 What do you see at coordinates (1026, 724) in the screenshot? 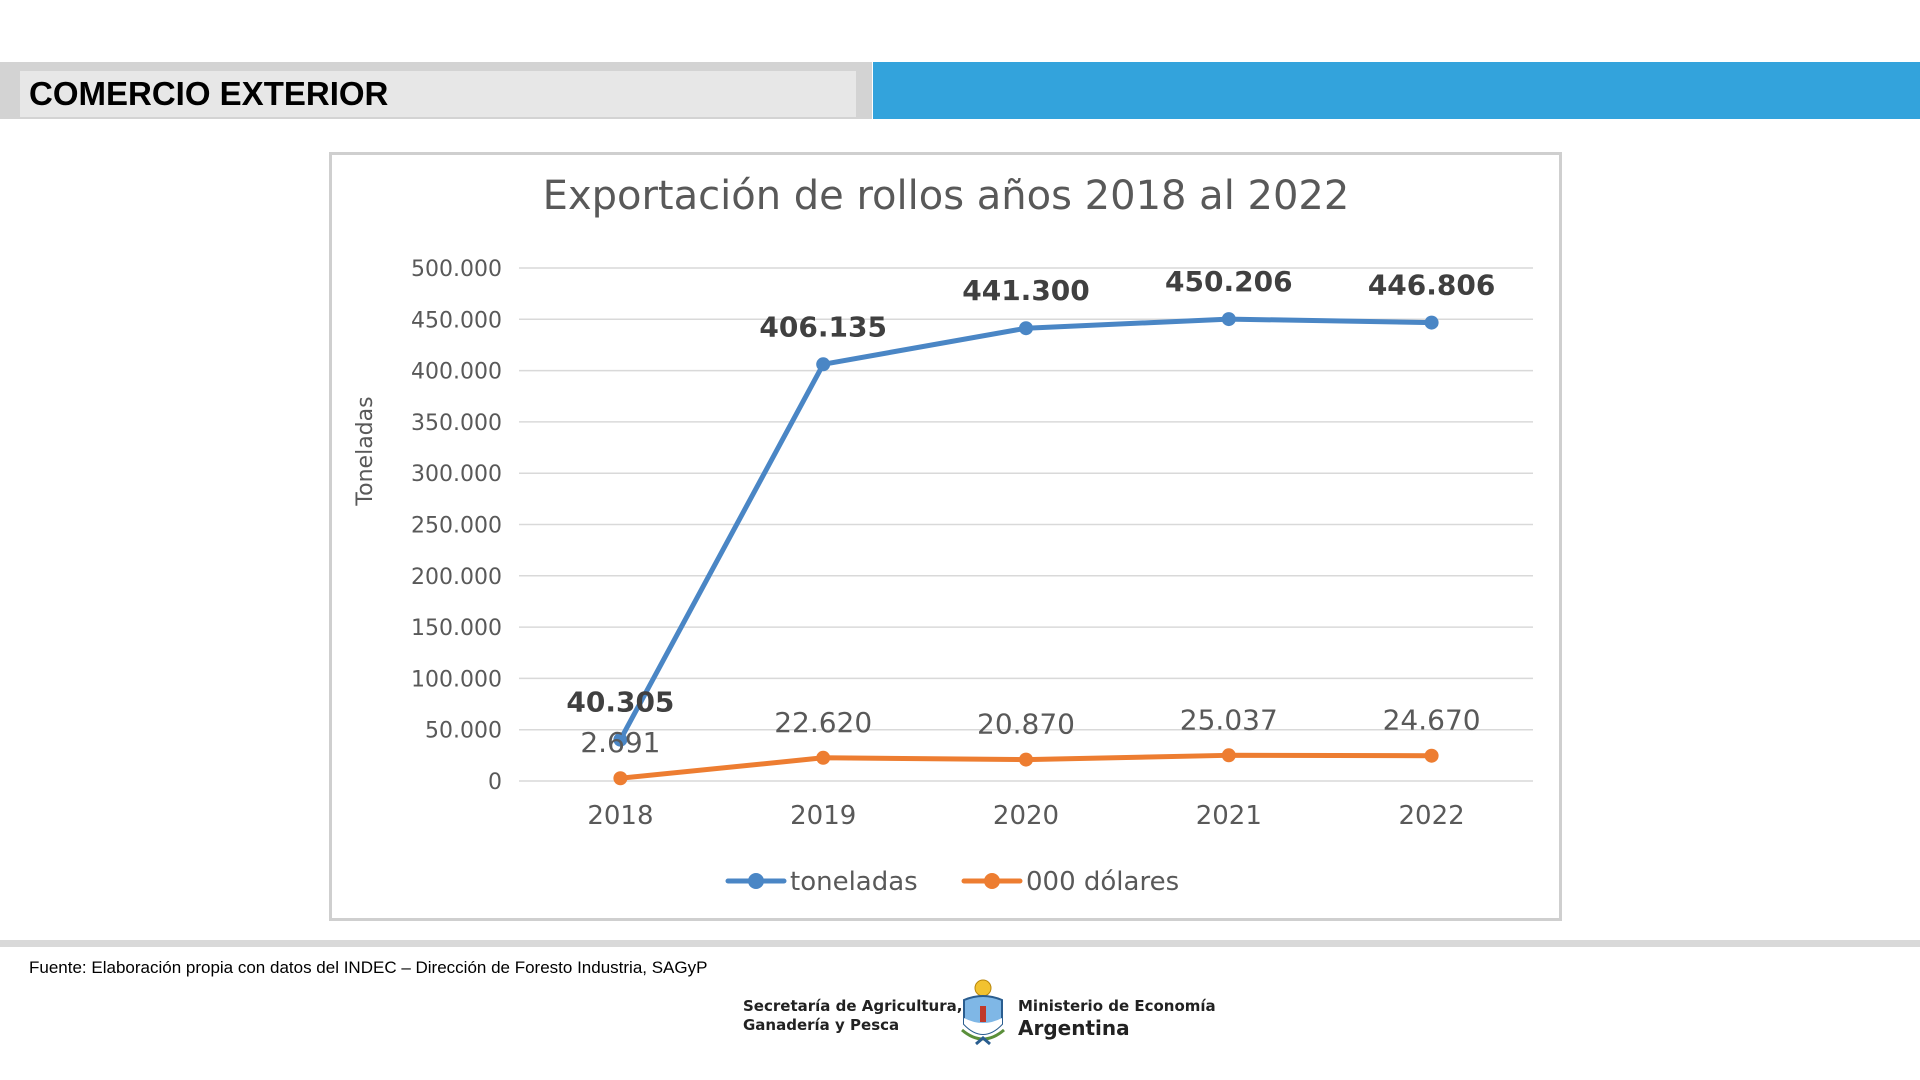
I see `data-label: 20.870` at bounding box center [1026, 724].